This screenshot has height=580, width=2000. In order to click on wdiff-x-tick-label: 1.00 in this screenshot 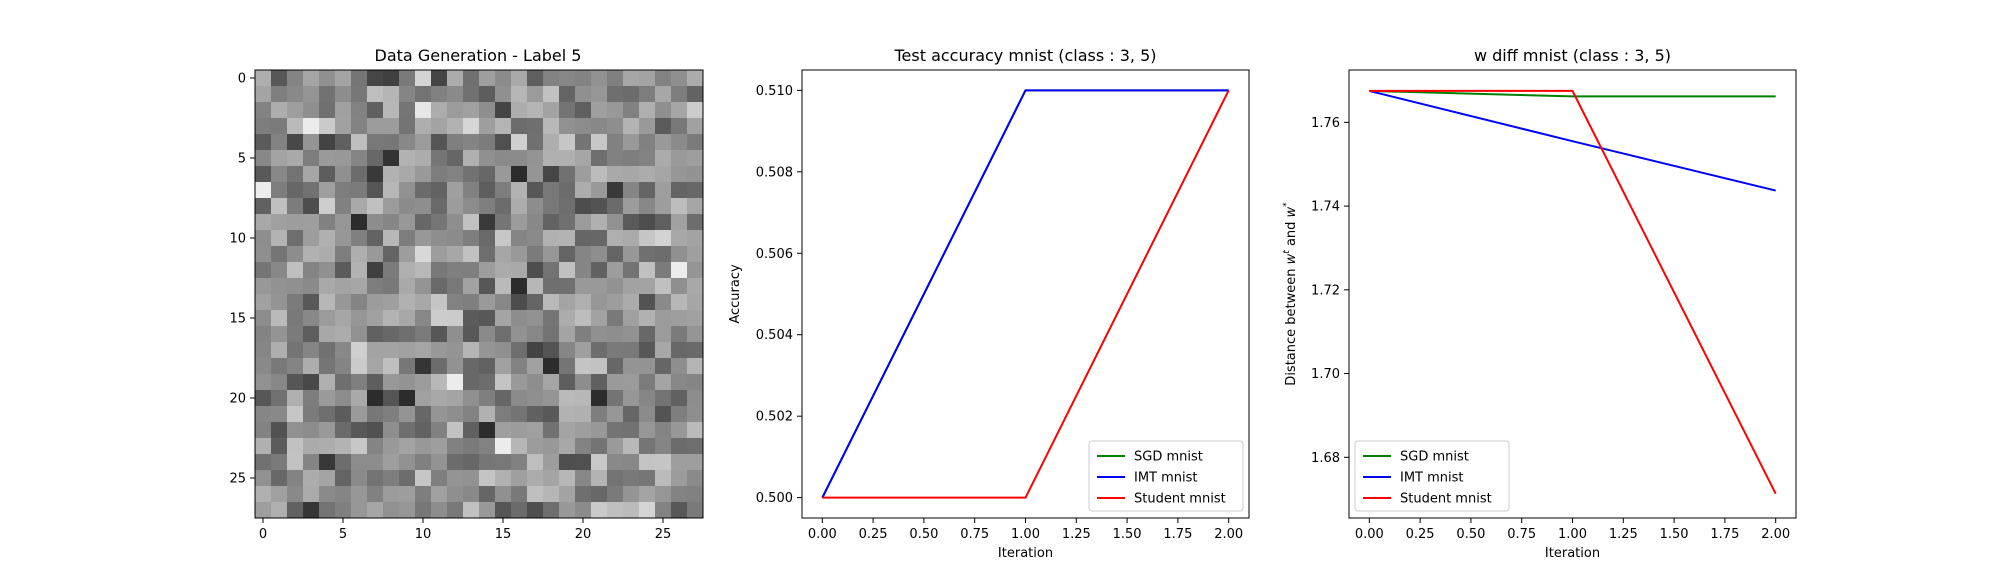, I will do `click(1572, 534)`.